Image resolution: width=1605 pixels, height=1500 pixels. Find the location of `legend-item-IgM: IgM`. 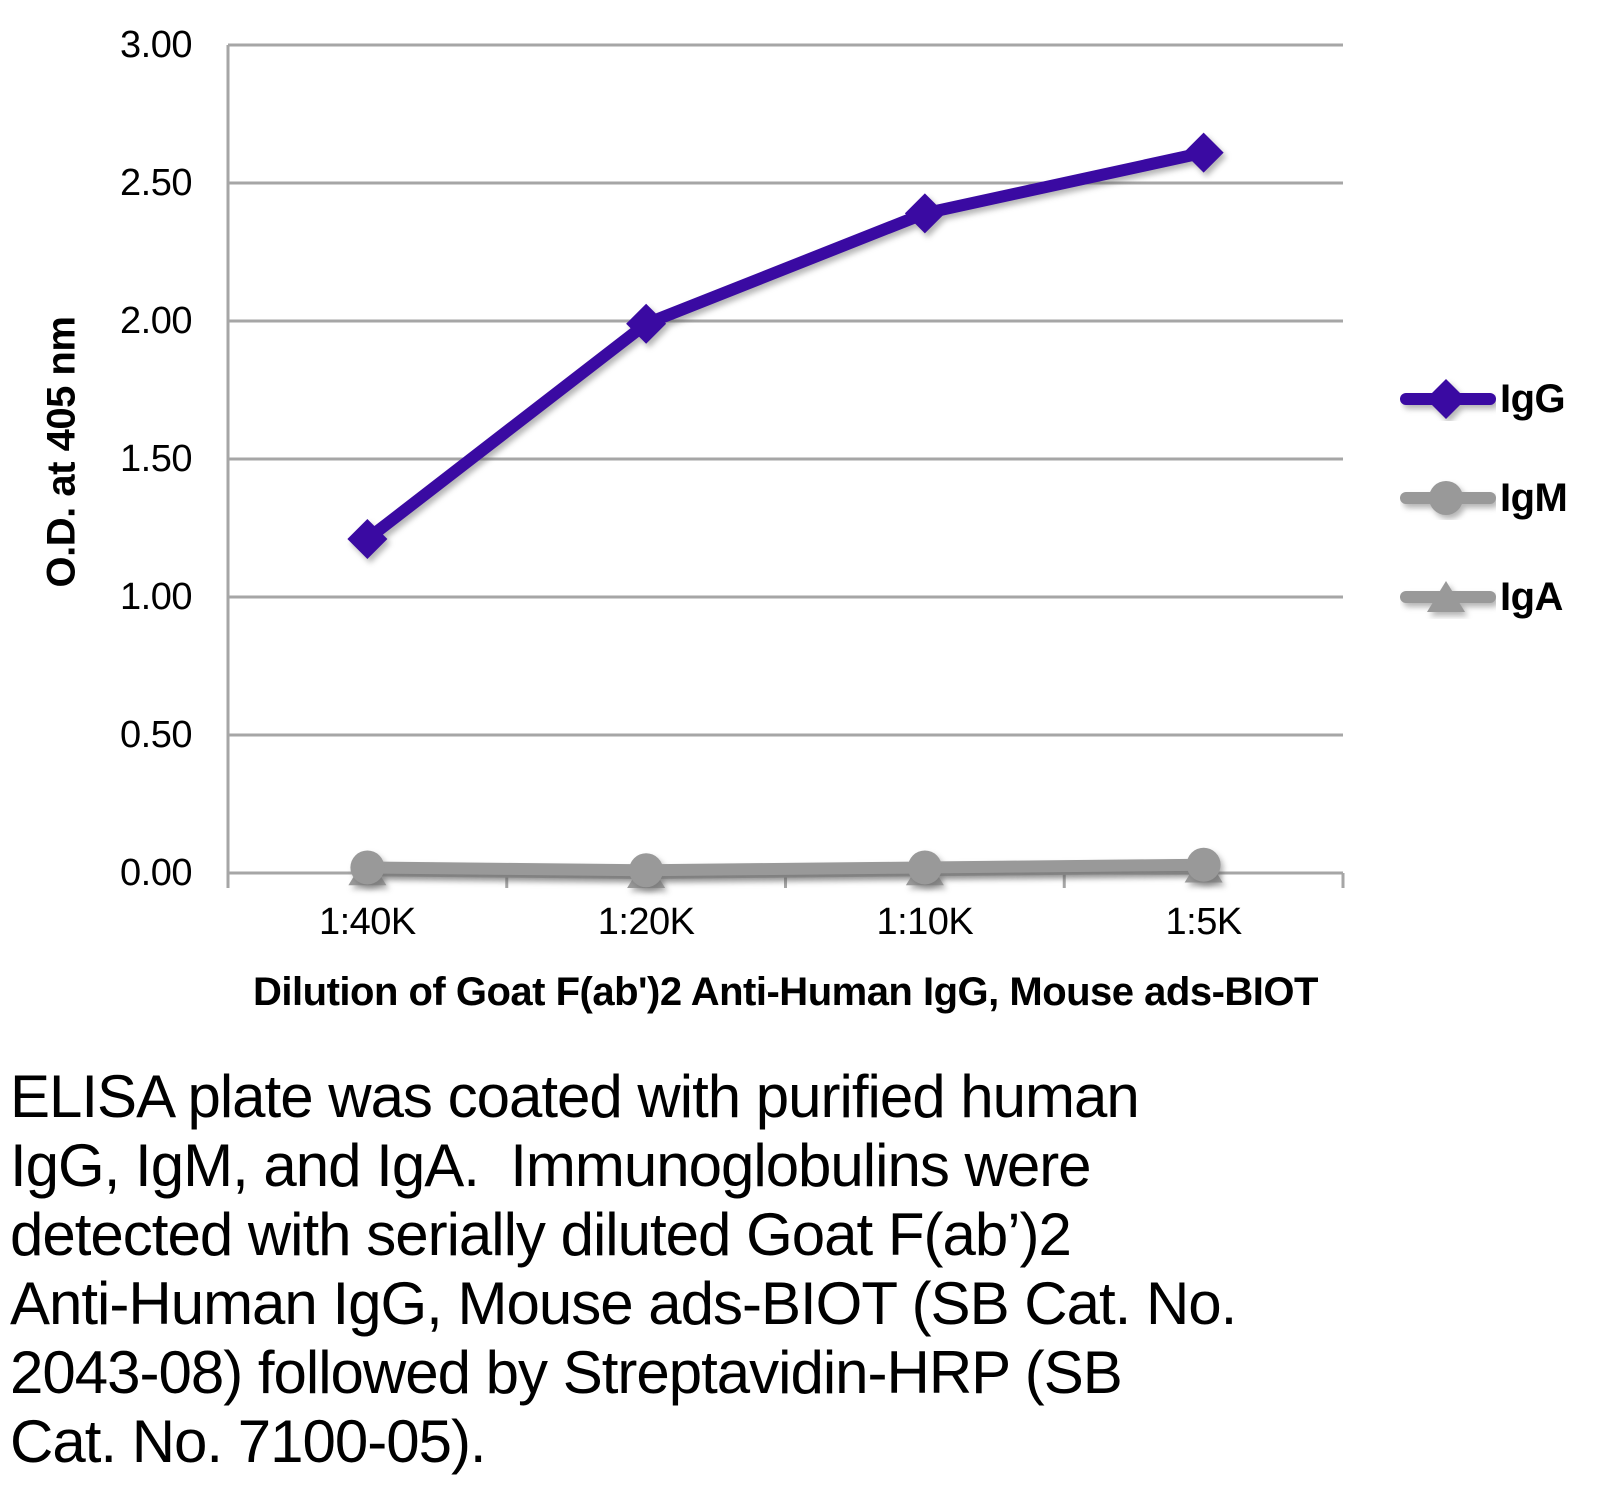

legend-item-IgM: IgM is located at coordinates (1484, 497).